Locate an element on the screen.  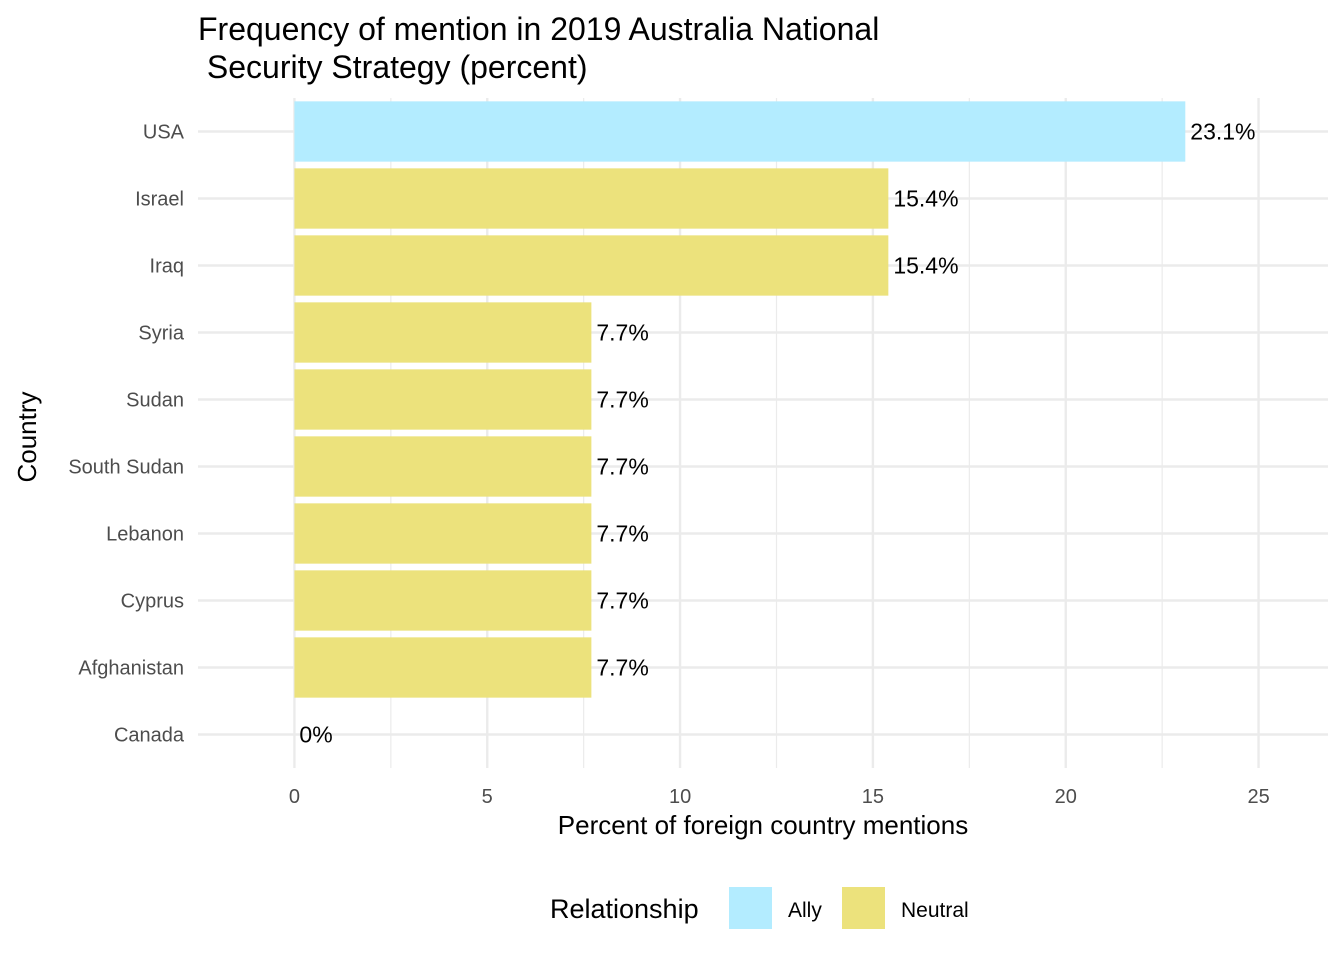
y-tick-label: Lebanon is located at coordinates (145, 535).